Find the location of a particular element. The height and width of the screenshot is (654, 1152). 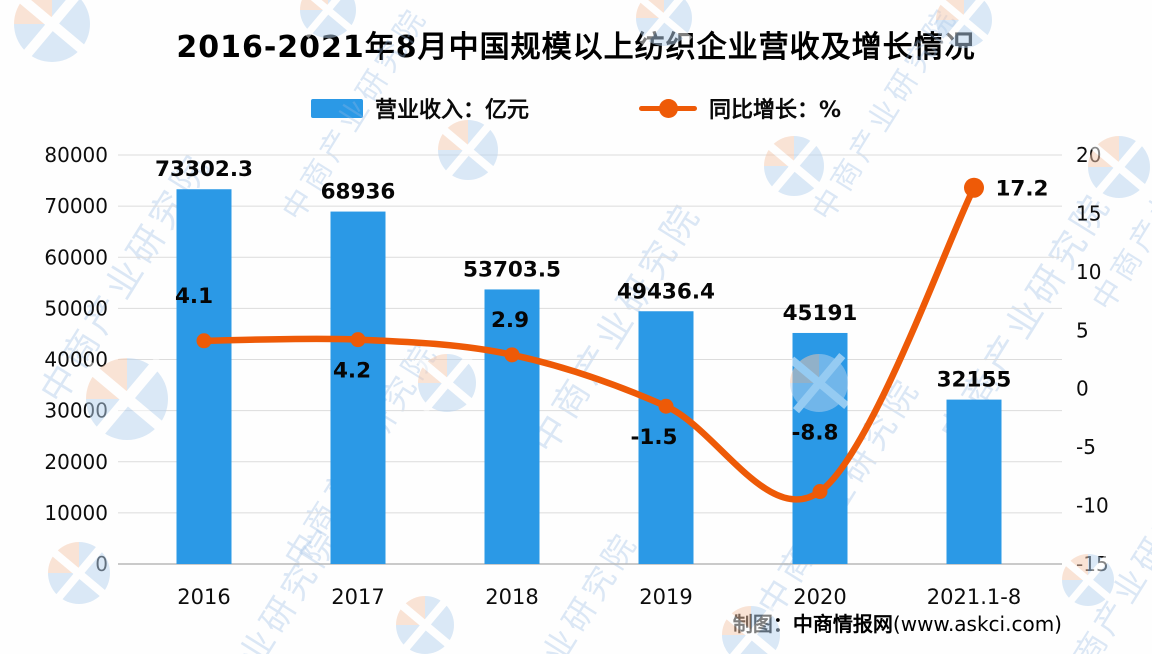

left-axis-tick: 40000 is located at coordinates (76, 360).